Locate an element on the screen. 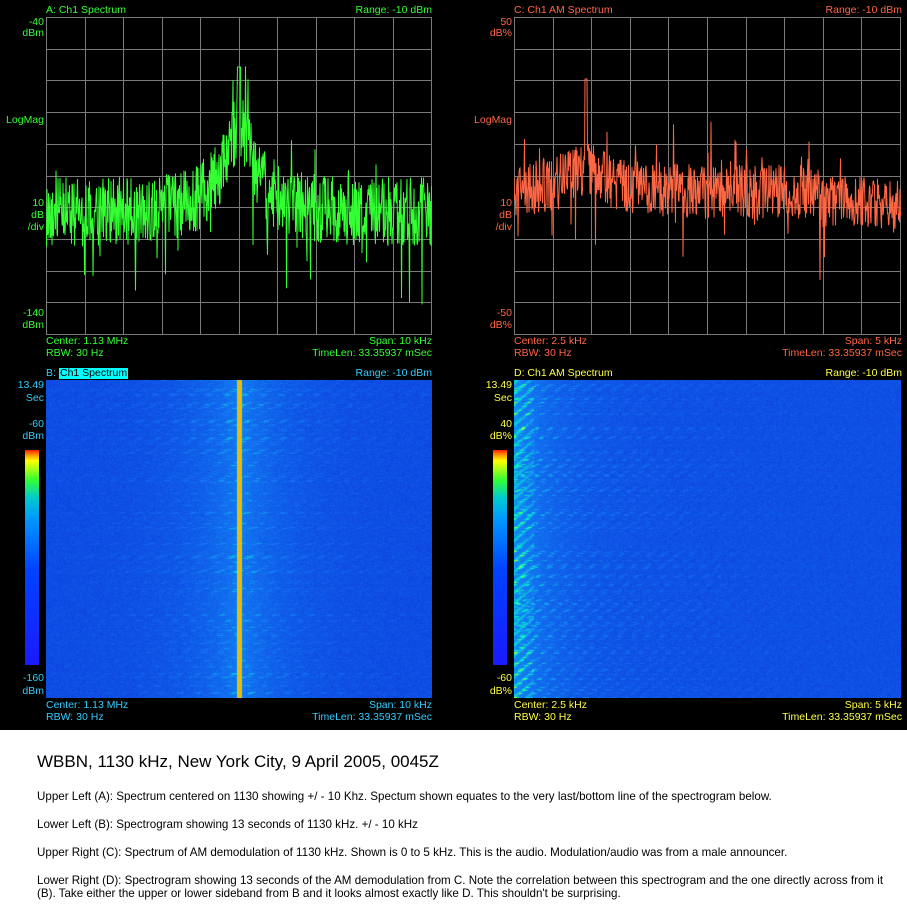 This screenshot has width=907, height=915. panel-c-trace is located at coordinates (707, 176).